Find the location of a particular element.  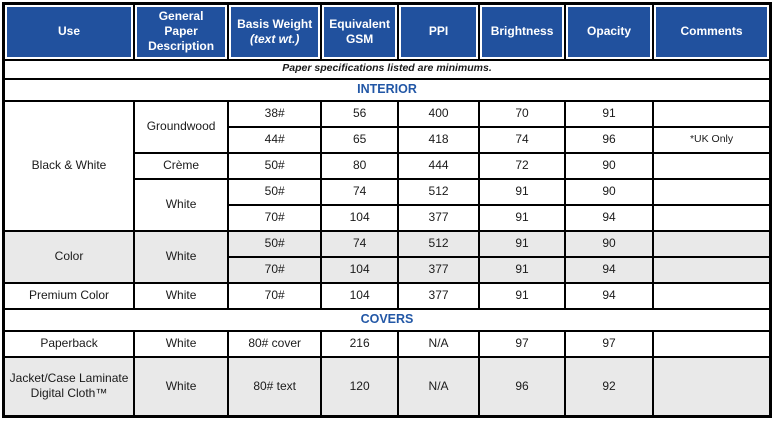

section-title: COVERS is located at coordinates (387, 319).